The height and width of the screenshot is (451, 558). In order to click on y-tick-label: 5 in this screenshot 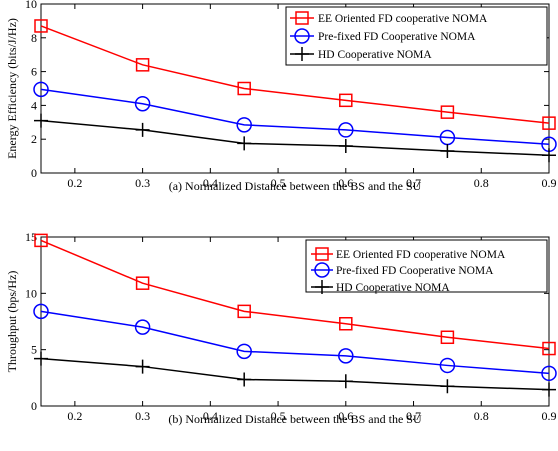, I will do `click(34, 350)`.